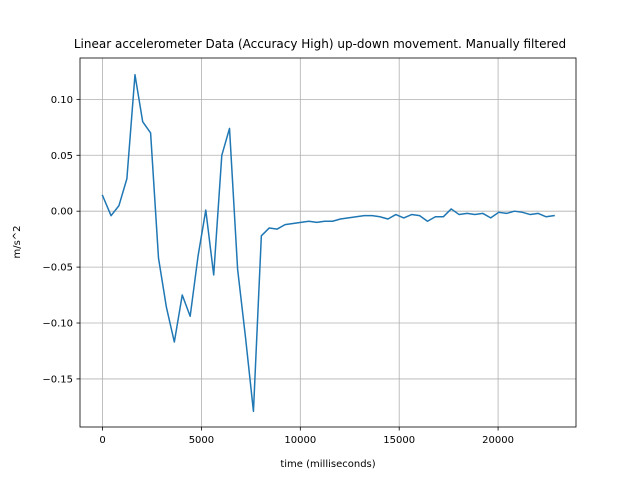 This screenshot has width=640, height=480. I want to click on x-tick-label: 15000, so click(399, 440).